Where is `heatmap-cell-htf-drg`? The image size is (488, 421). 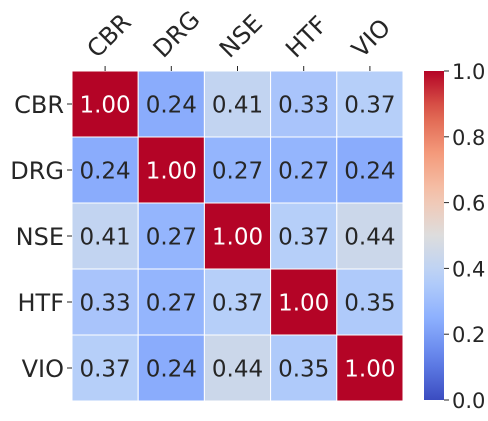 heatmap-cell-htf-drg is located at coordinates (171, 302).